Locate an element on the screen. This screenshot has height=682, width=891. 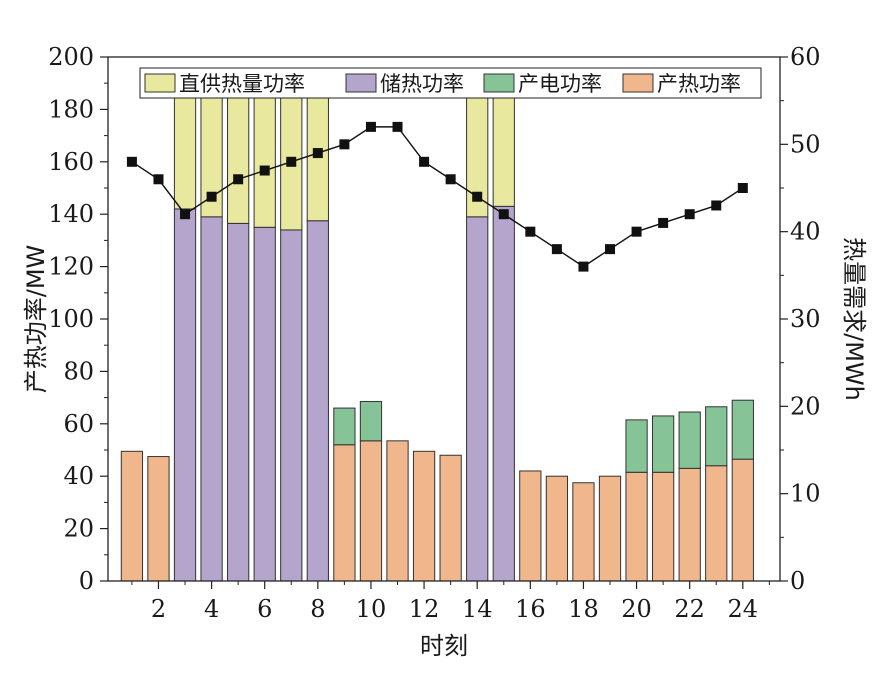
y2-axis-label: 热量需求/MWh is located at coordinates (854, 319).